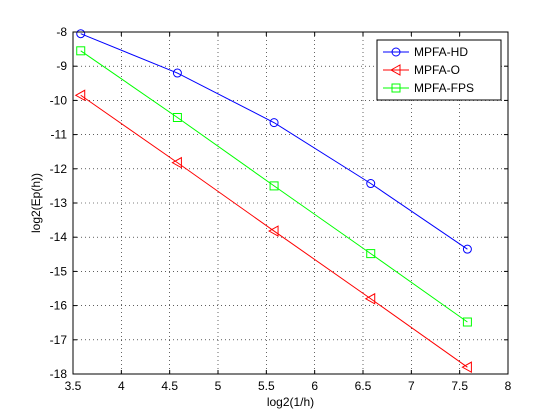 The width and height of the screenshot is (560, 420). I want to click on y-tick-label: -11, so click(59, 135).